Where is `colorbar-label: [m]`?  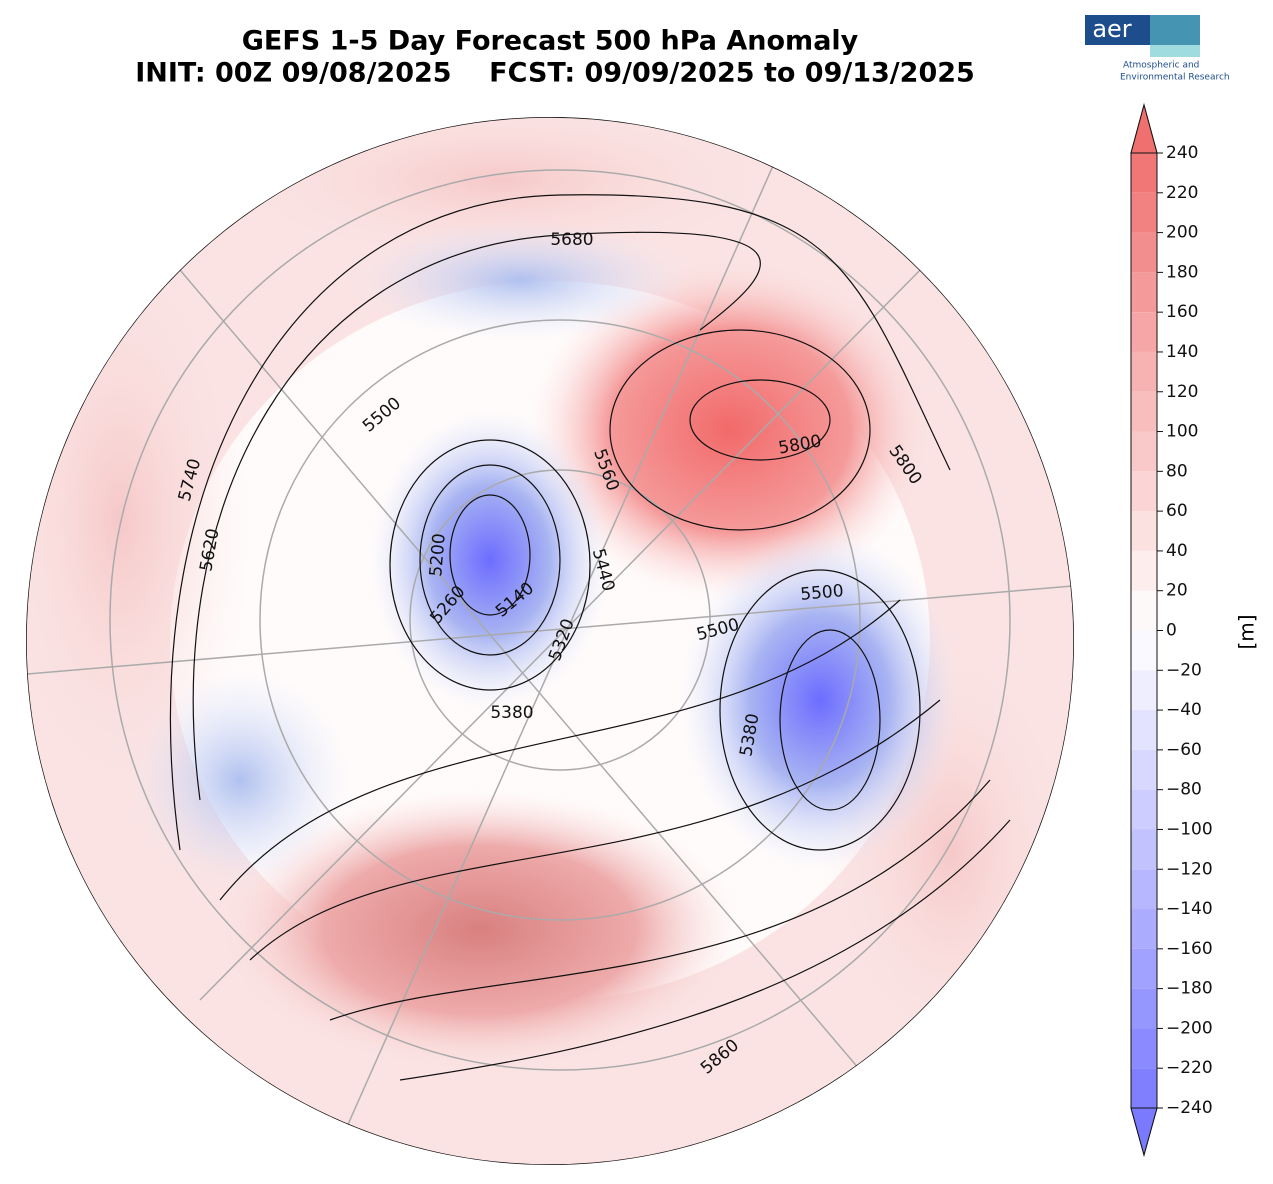
colorbar-label: [m] is located at coordinates (1247, 631).